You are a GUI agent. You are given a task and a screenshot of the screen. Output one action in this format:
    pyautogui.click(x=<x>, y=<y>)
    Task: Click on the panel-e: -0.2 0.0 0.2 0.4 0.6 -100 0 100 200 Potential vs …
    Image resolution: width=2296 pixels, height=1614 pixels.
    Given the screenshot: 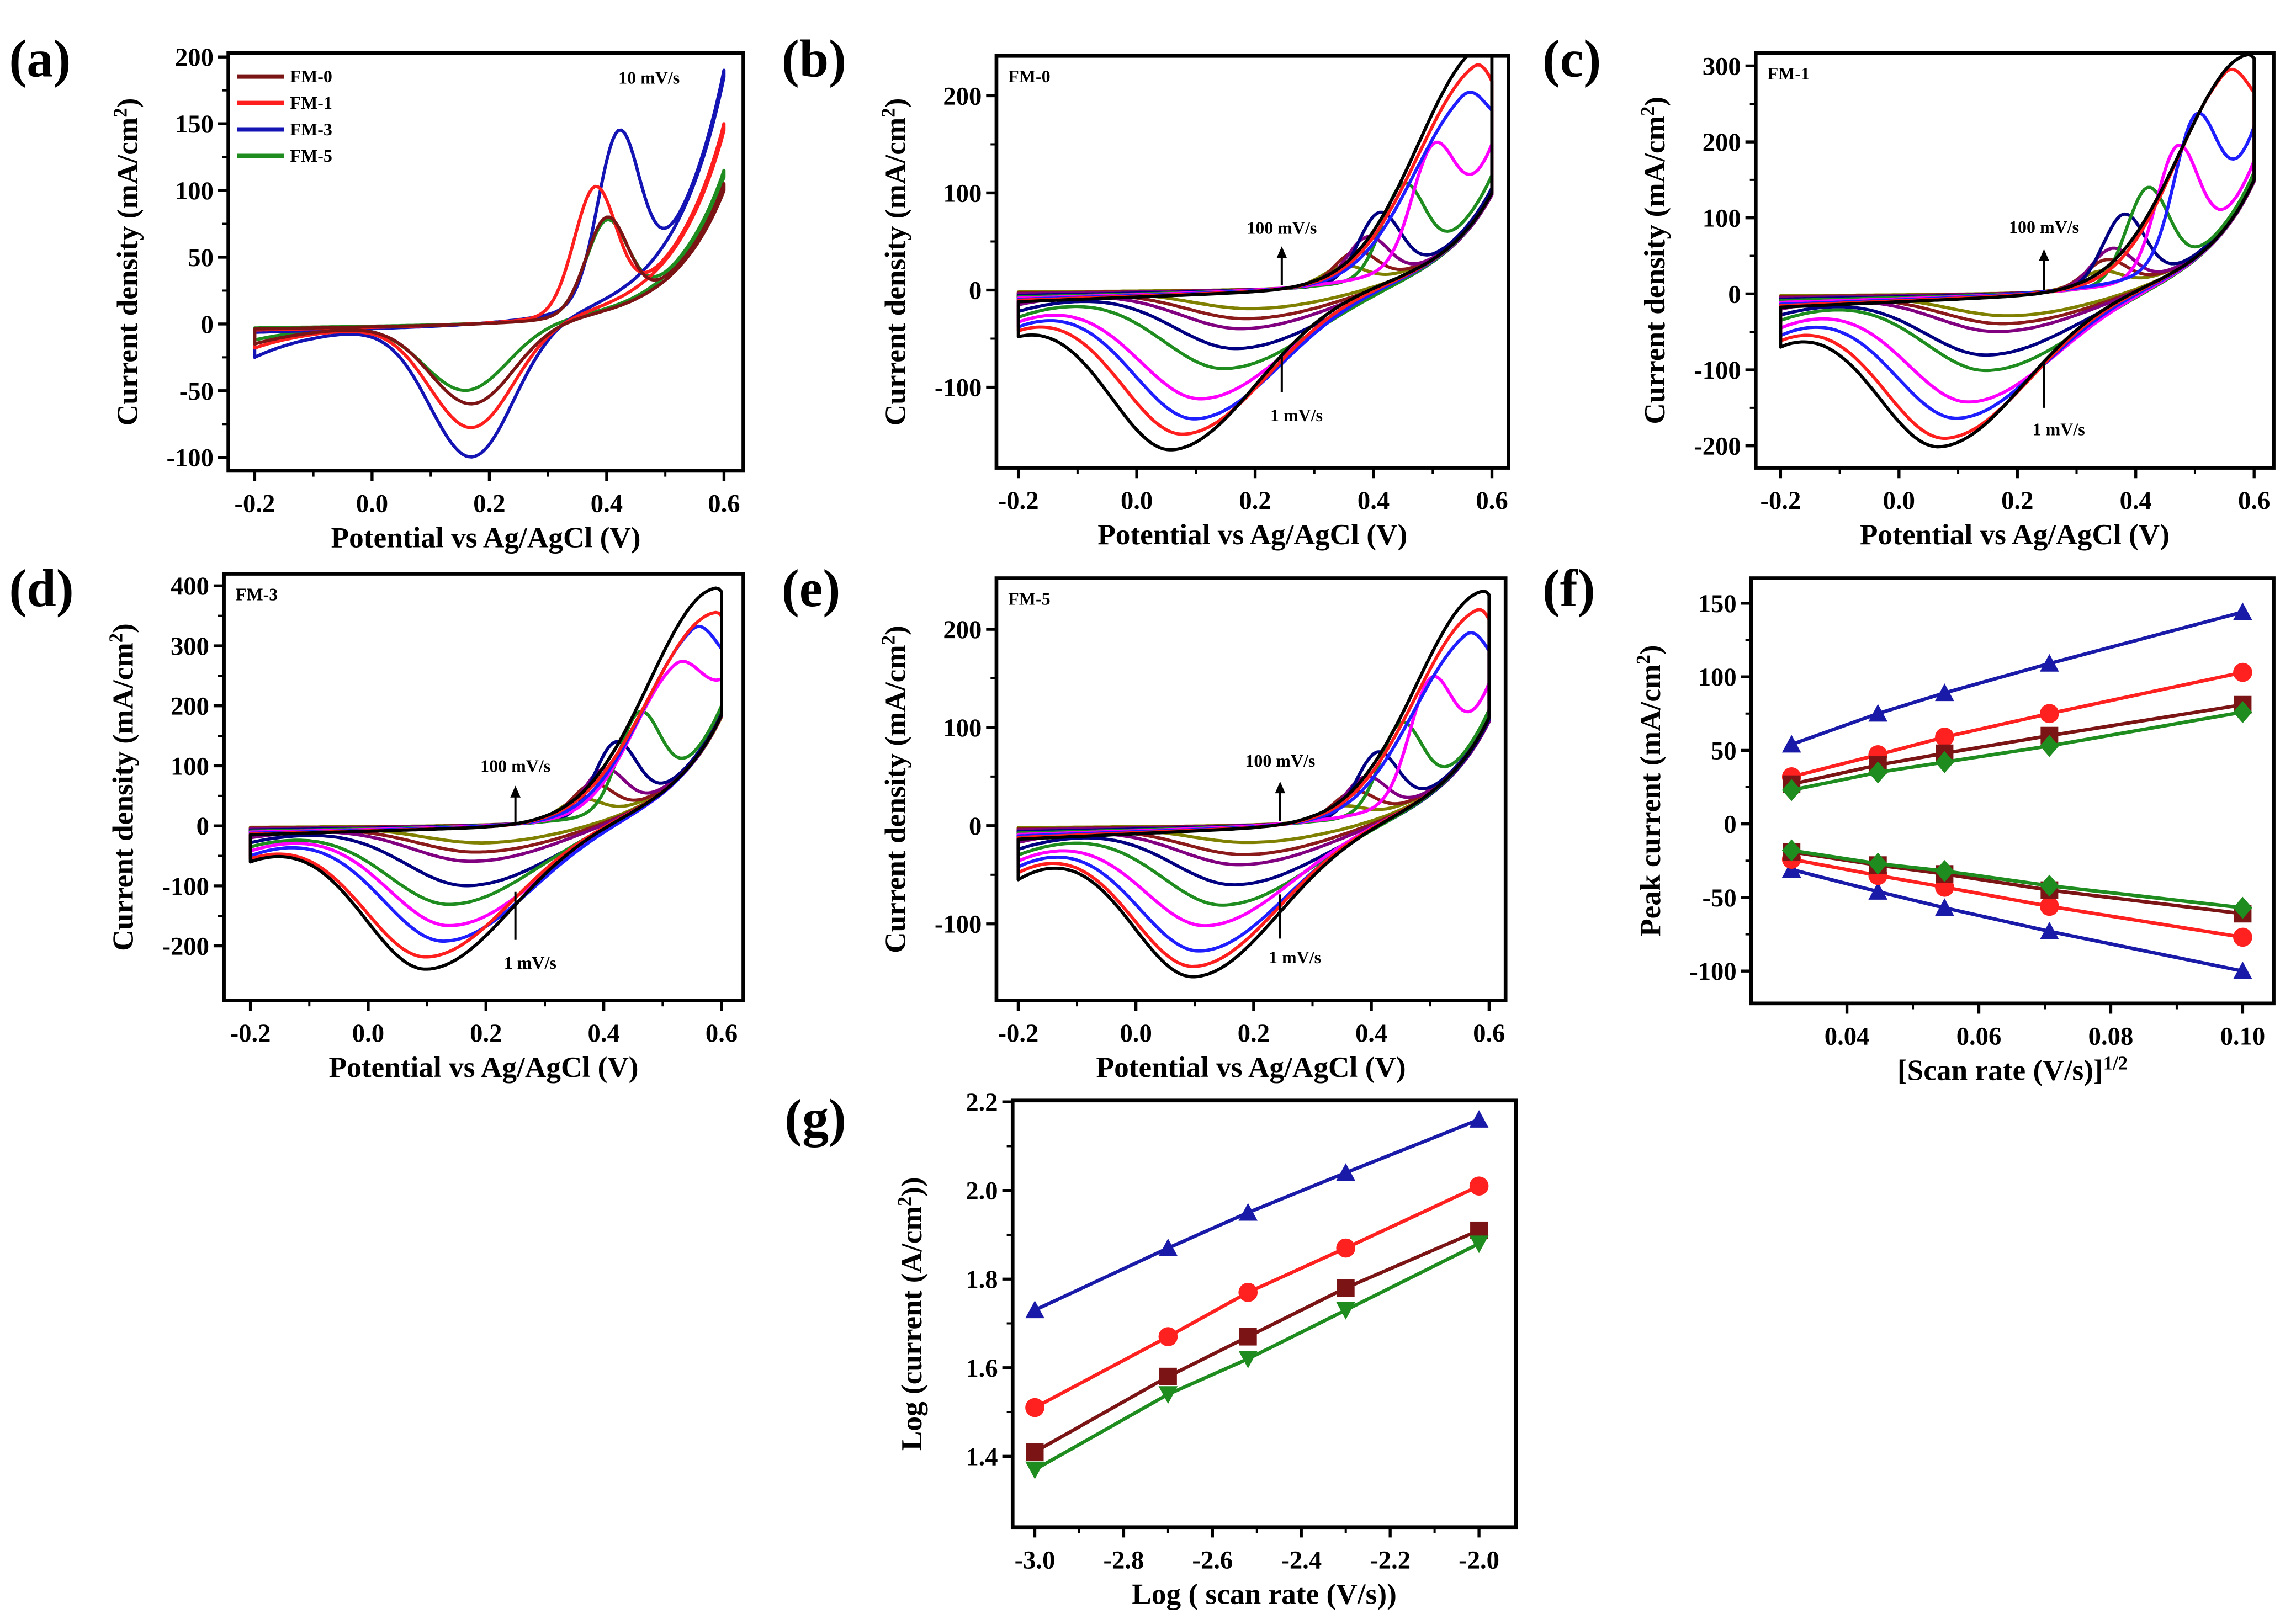 What is the action you would take?
    pyautogui.click(x=1193, y=830)
    